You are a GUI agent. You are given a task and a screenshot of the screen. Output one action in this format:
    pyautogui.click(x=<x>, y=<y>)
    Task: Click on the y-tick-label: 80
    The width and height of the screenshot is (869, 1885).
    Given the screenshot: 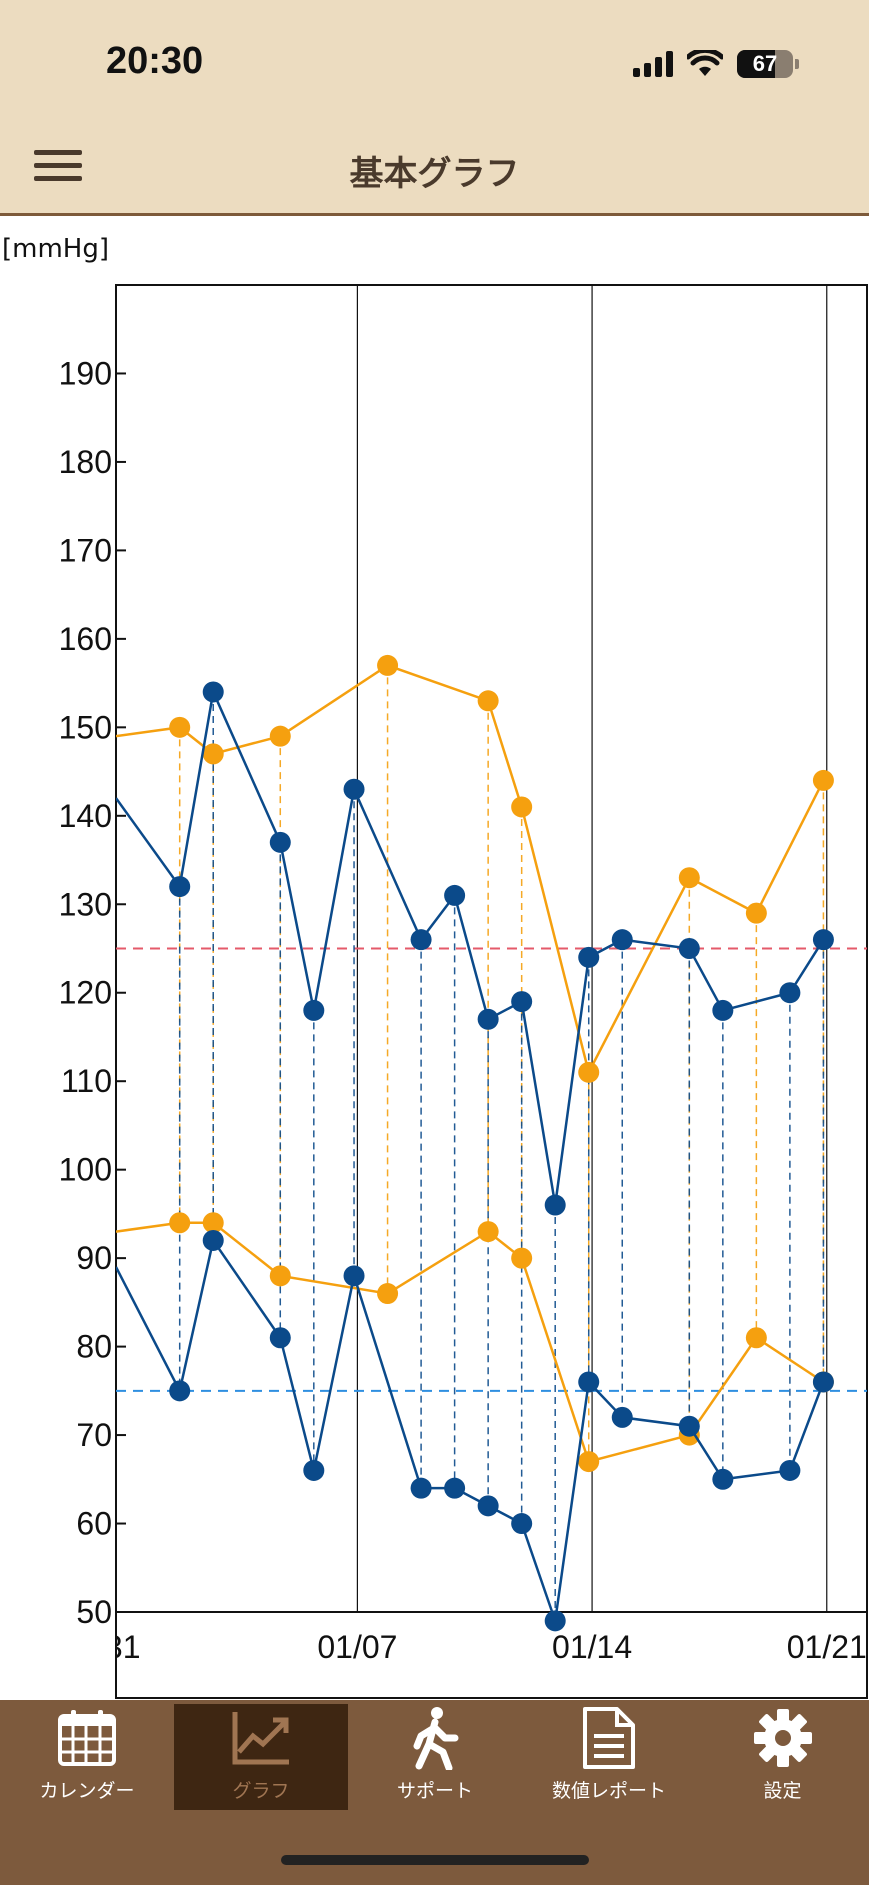 What is the action you would take?
    pyautogui.click(x=94, y=1347)
    